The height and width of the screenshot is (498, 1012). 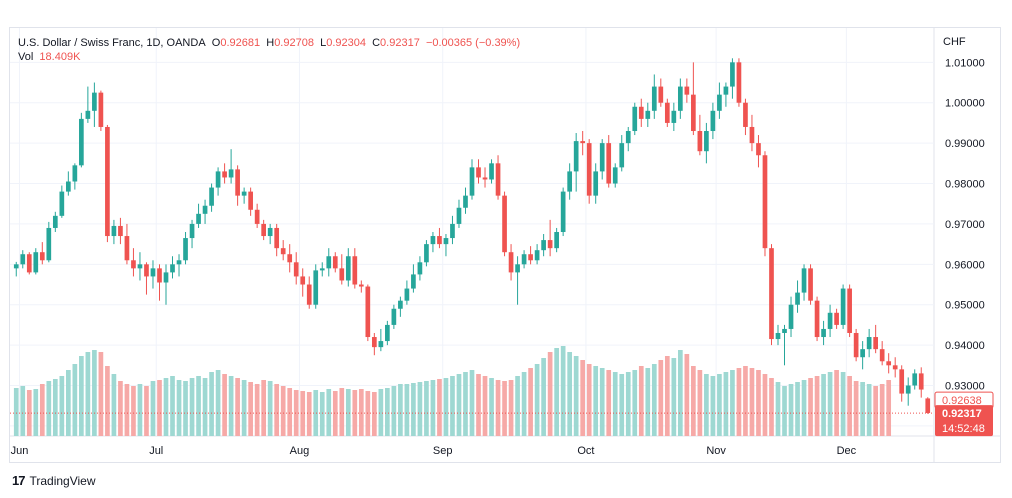 I want to click on last-price-tag-box, so click(x=964, y=421).